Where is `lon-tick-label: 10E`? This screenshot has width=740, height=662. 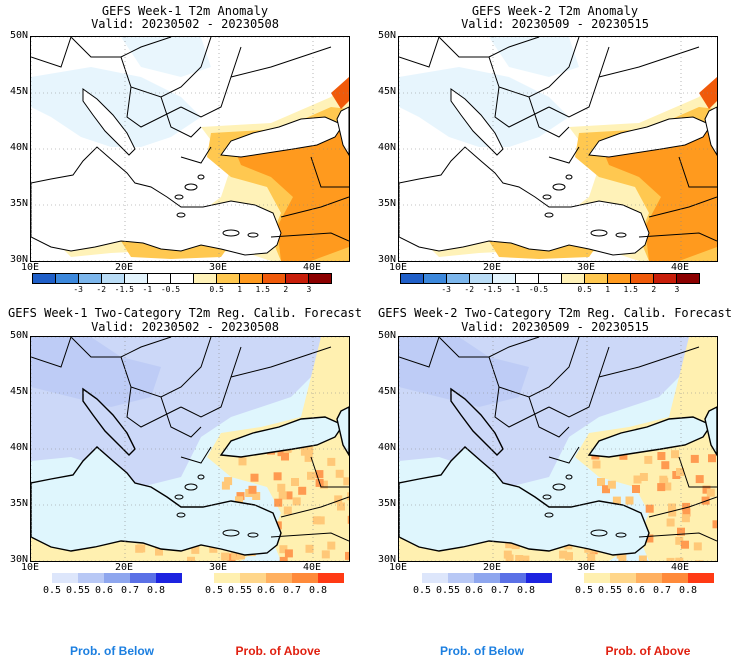
lon-tick-label: 10E is located at coordinates (398, 267).